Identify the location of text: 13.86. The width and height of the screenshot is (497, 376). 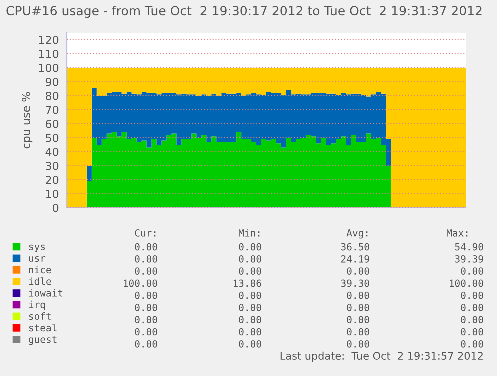
(248, 284).